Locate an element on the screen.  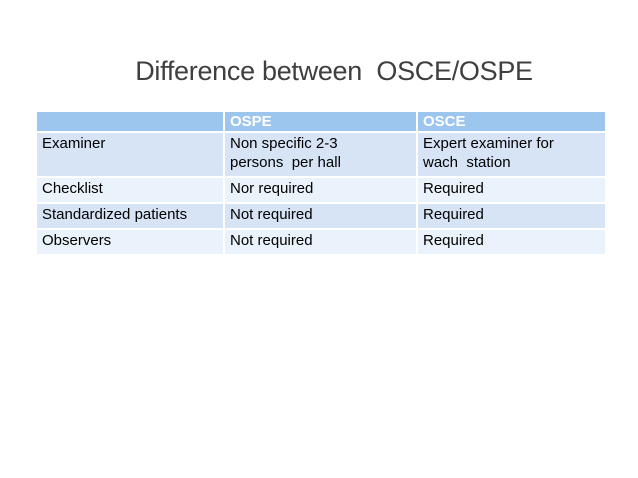
table-row-observers: Observers Not required Required is located at coordinates (321, 242).